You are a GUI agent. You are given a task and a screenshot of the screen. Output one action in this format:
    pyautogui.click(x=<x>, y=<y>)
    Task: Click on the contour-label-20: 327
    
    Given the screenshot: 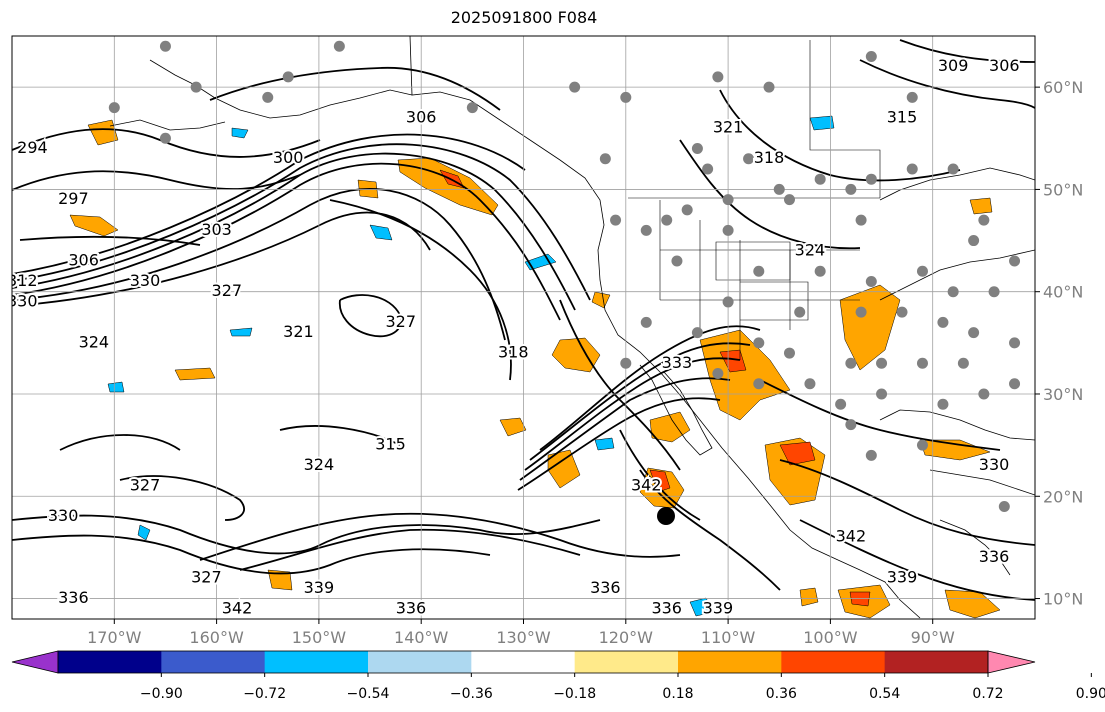 What is the action you would take?
    pyautogui.click(x=145, y=485)
    